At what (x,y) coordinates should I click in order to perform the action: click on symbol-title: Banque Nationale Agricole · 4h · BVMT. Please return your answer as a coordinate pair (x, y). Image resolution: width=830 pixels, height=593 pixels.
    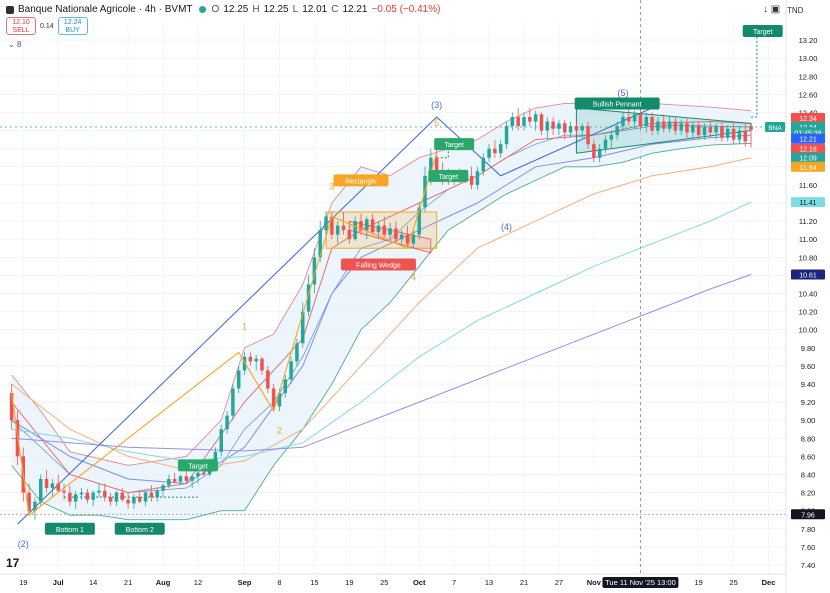
    Looking at the image, I should click on (105, 9).